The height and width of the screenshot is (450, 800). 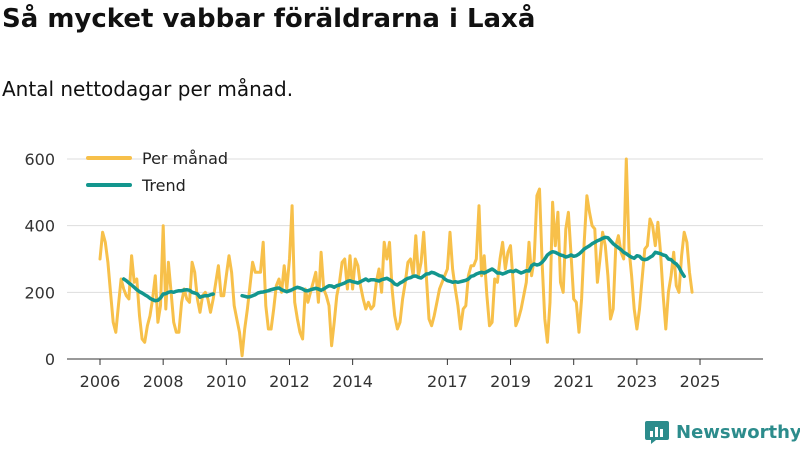 I want to click on x-tick-label-2012: 2012, so click(x=289, y=381).